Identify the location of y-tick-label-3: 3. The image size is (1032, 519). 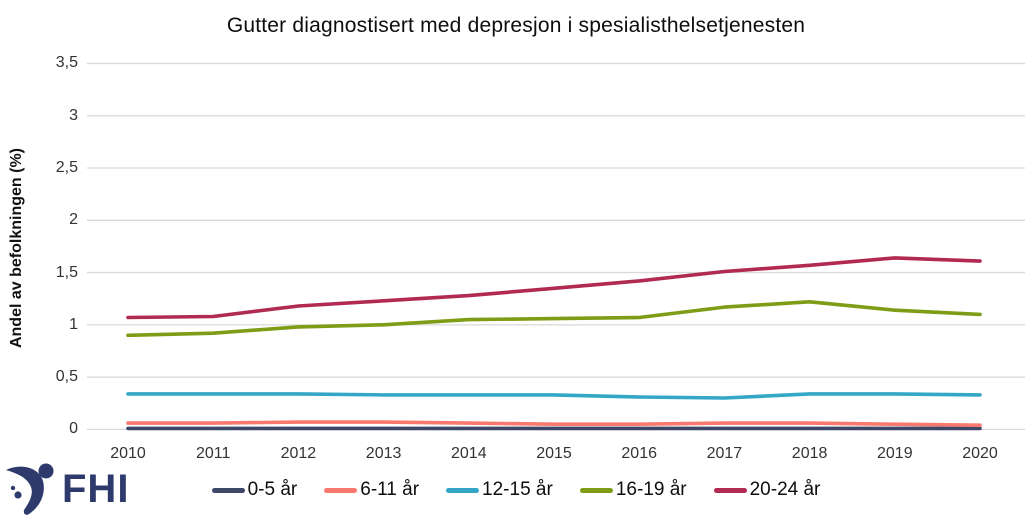
(73, 115).